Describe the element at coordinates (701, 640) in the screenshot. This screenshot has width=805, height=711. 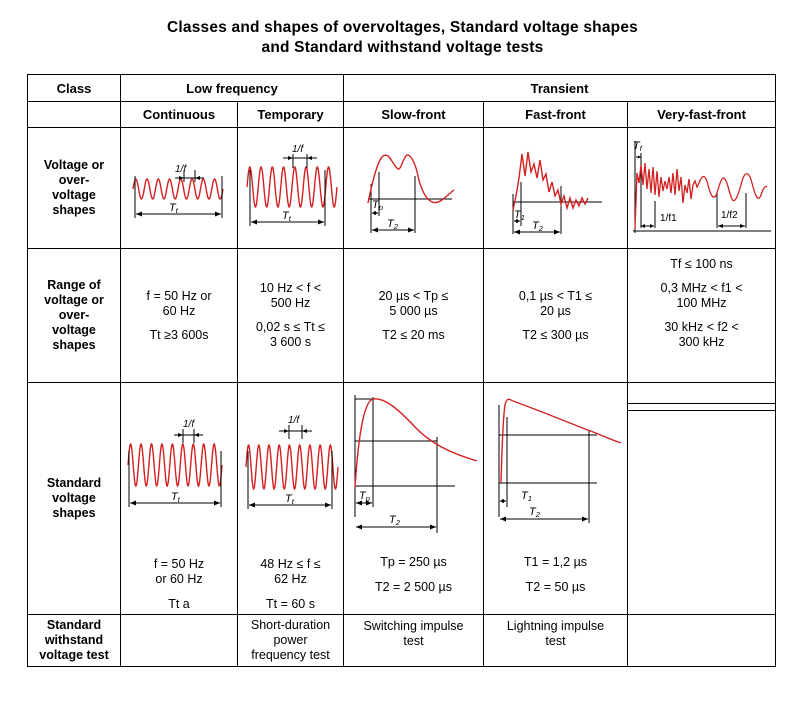
I see `test-very-fast-front` at that location.